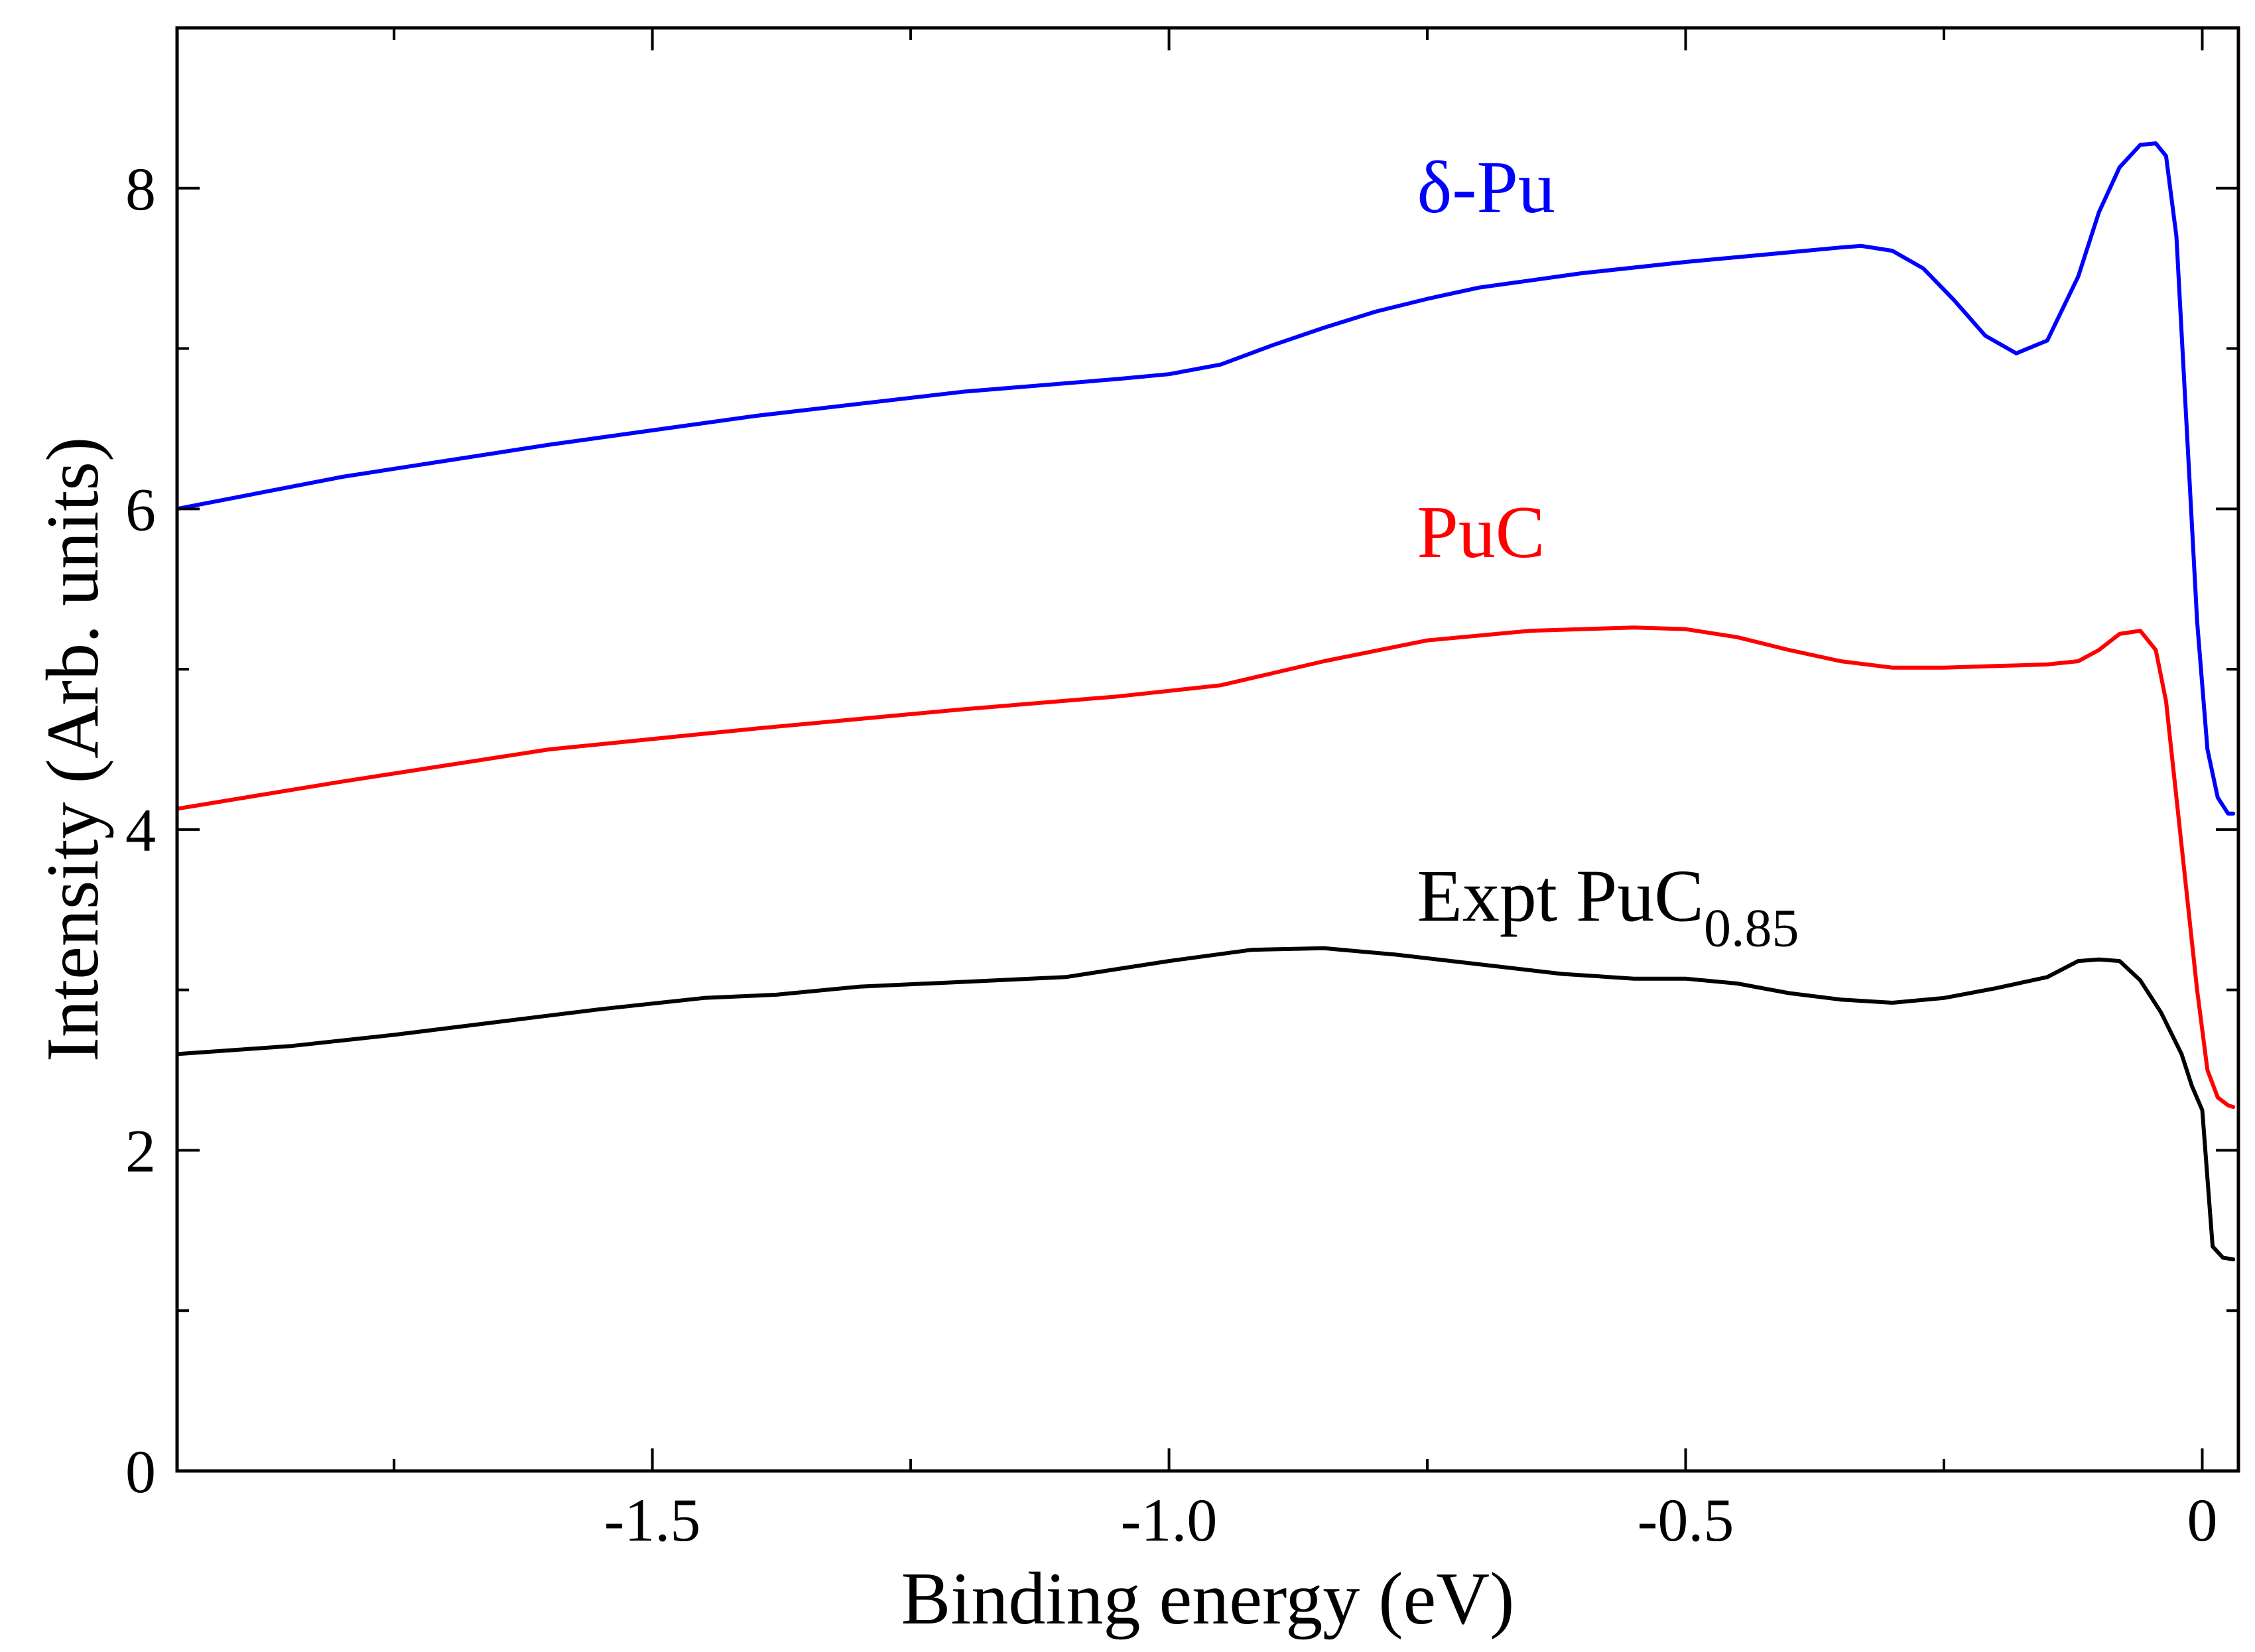 The height and width of the screenshot is (1652, 2255). What do you see at coordinates (1208, 1599) in the screenshot?
I see `x-axis-title: Binding energy (eV)` at bounding box center [1208, 1599].